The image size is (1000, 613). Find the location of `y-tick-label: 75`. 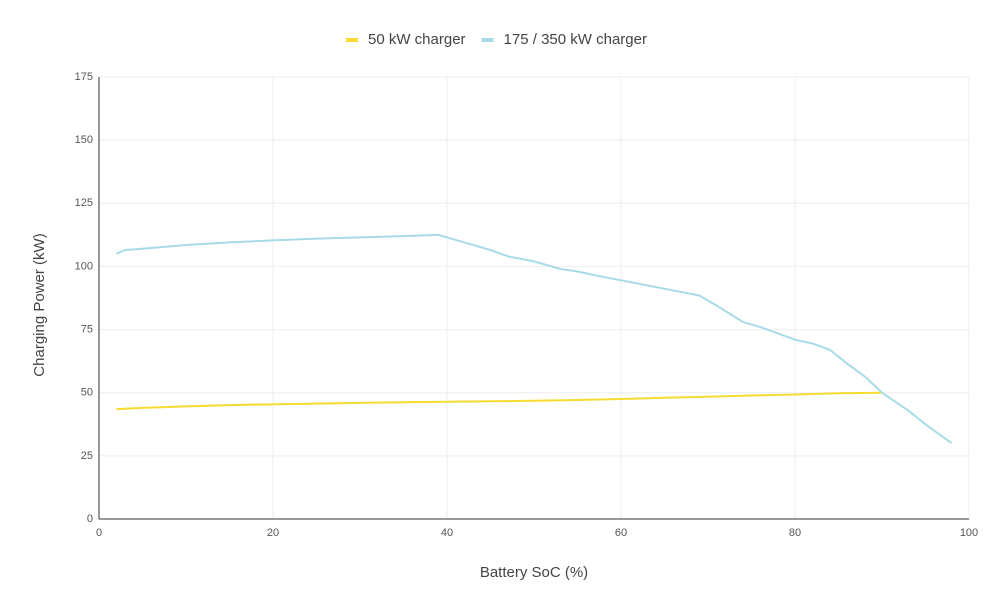

y-tick-label: 75 is located at coordinates (87, 329).